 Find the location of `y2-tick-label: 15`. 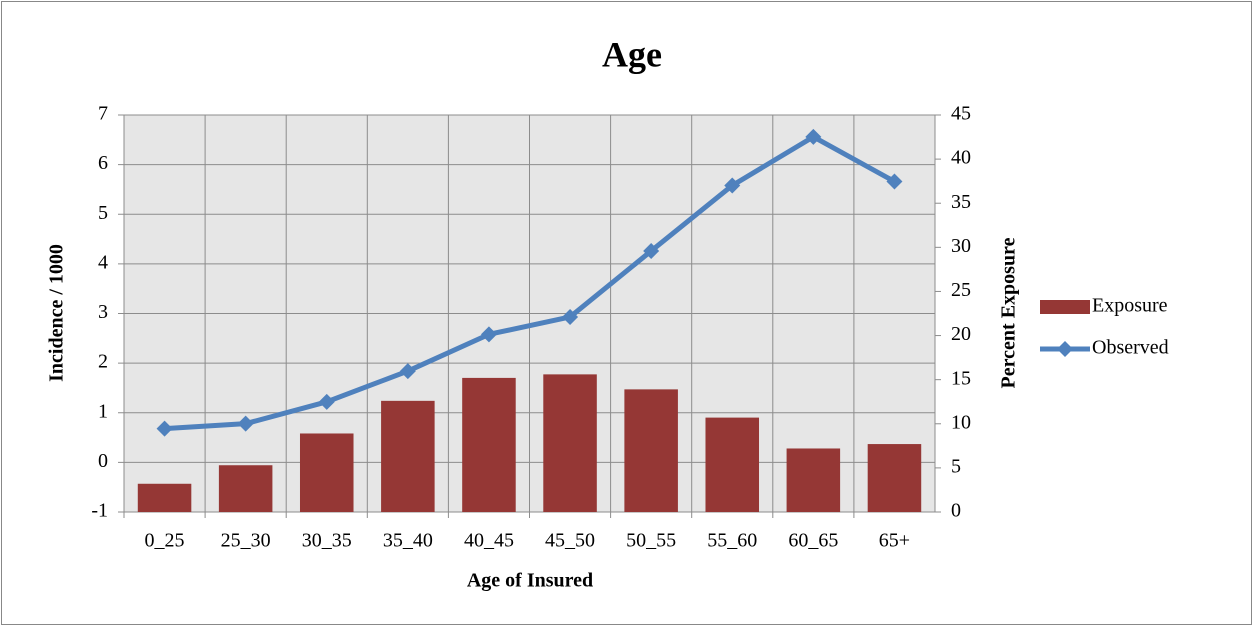

y2-tick-label: 15 is located at coordinates (961, 378).